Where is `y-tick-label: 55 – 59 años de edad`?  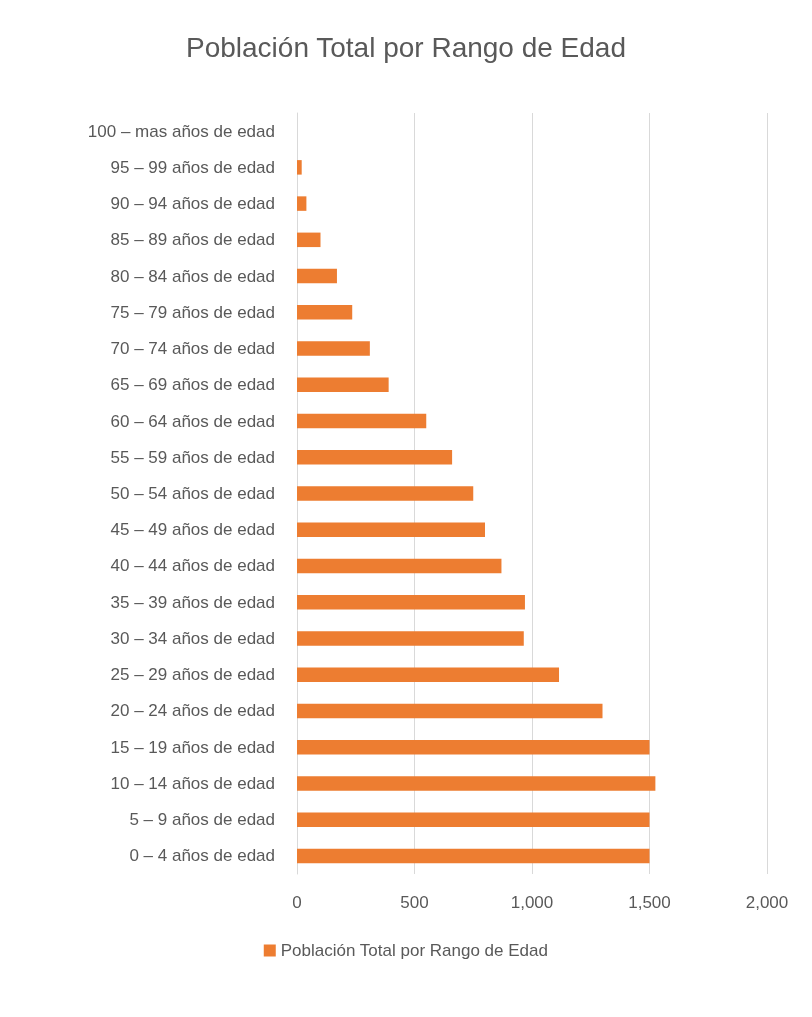 y-tick-label: 55 – 59 años de edad is located at coordinates (192, 457).